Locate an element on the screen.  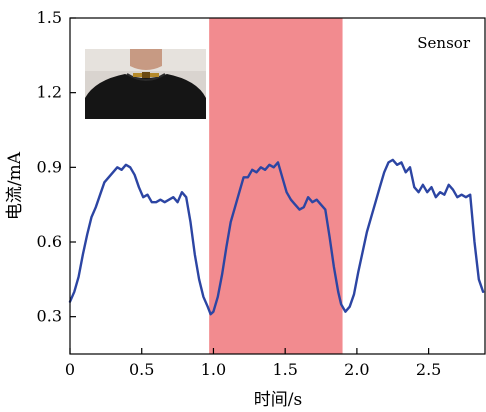
legend-label: Sensor is located at coordinates (444, 43).